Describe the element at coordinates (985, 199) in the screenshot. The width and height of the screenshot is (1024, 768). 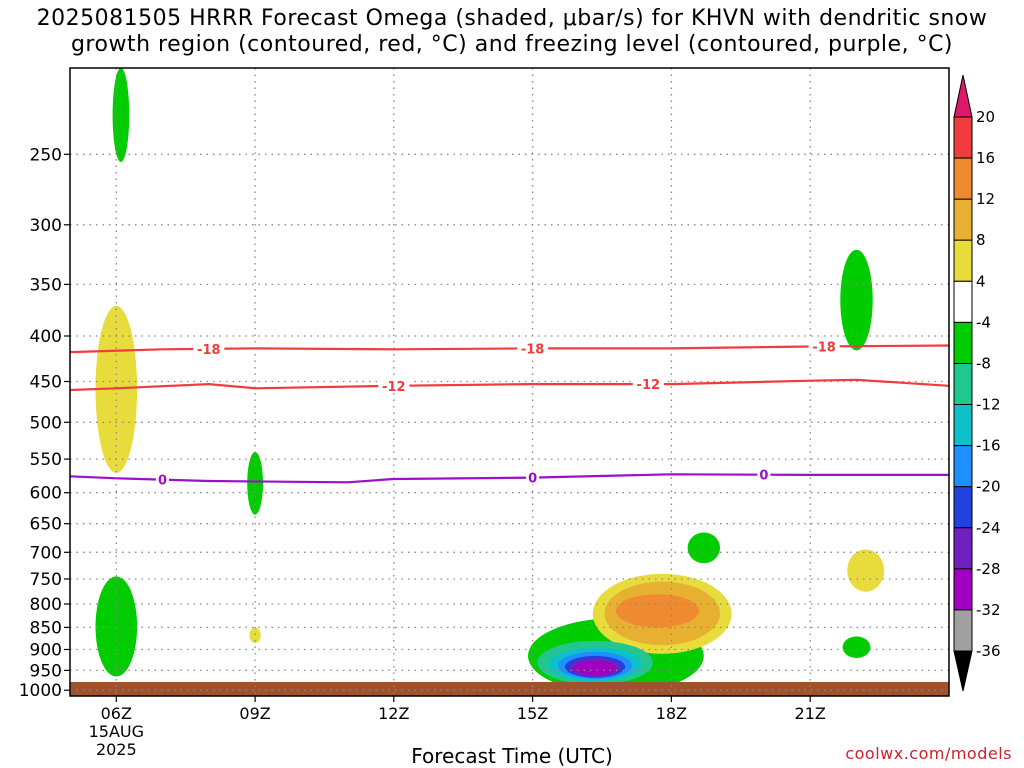
I see `colorbar-label-12: 12` at that location.